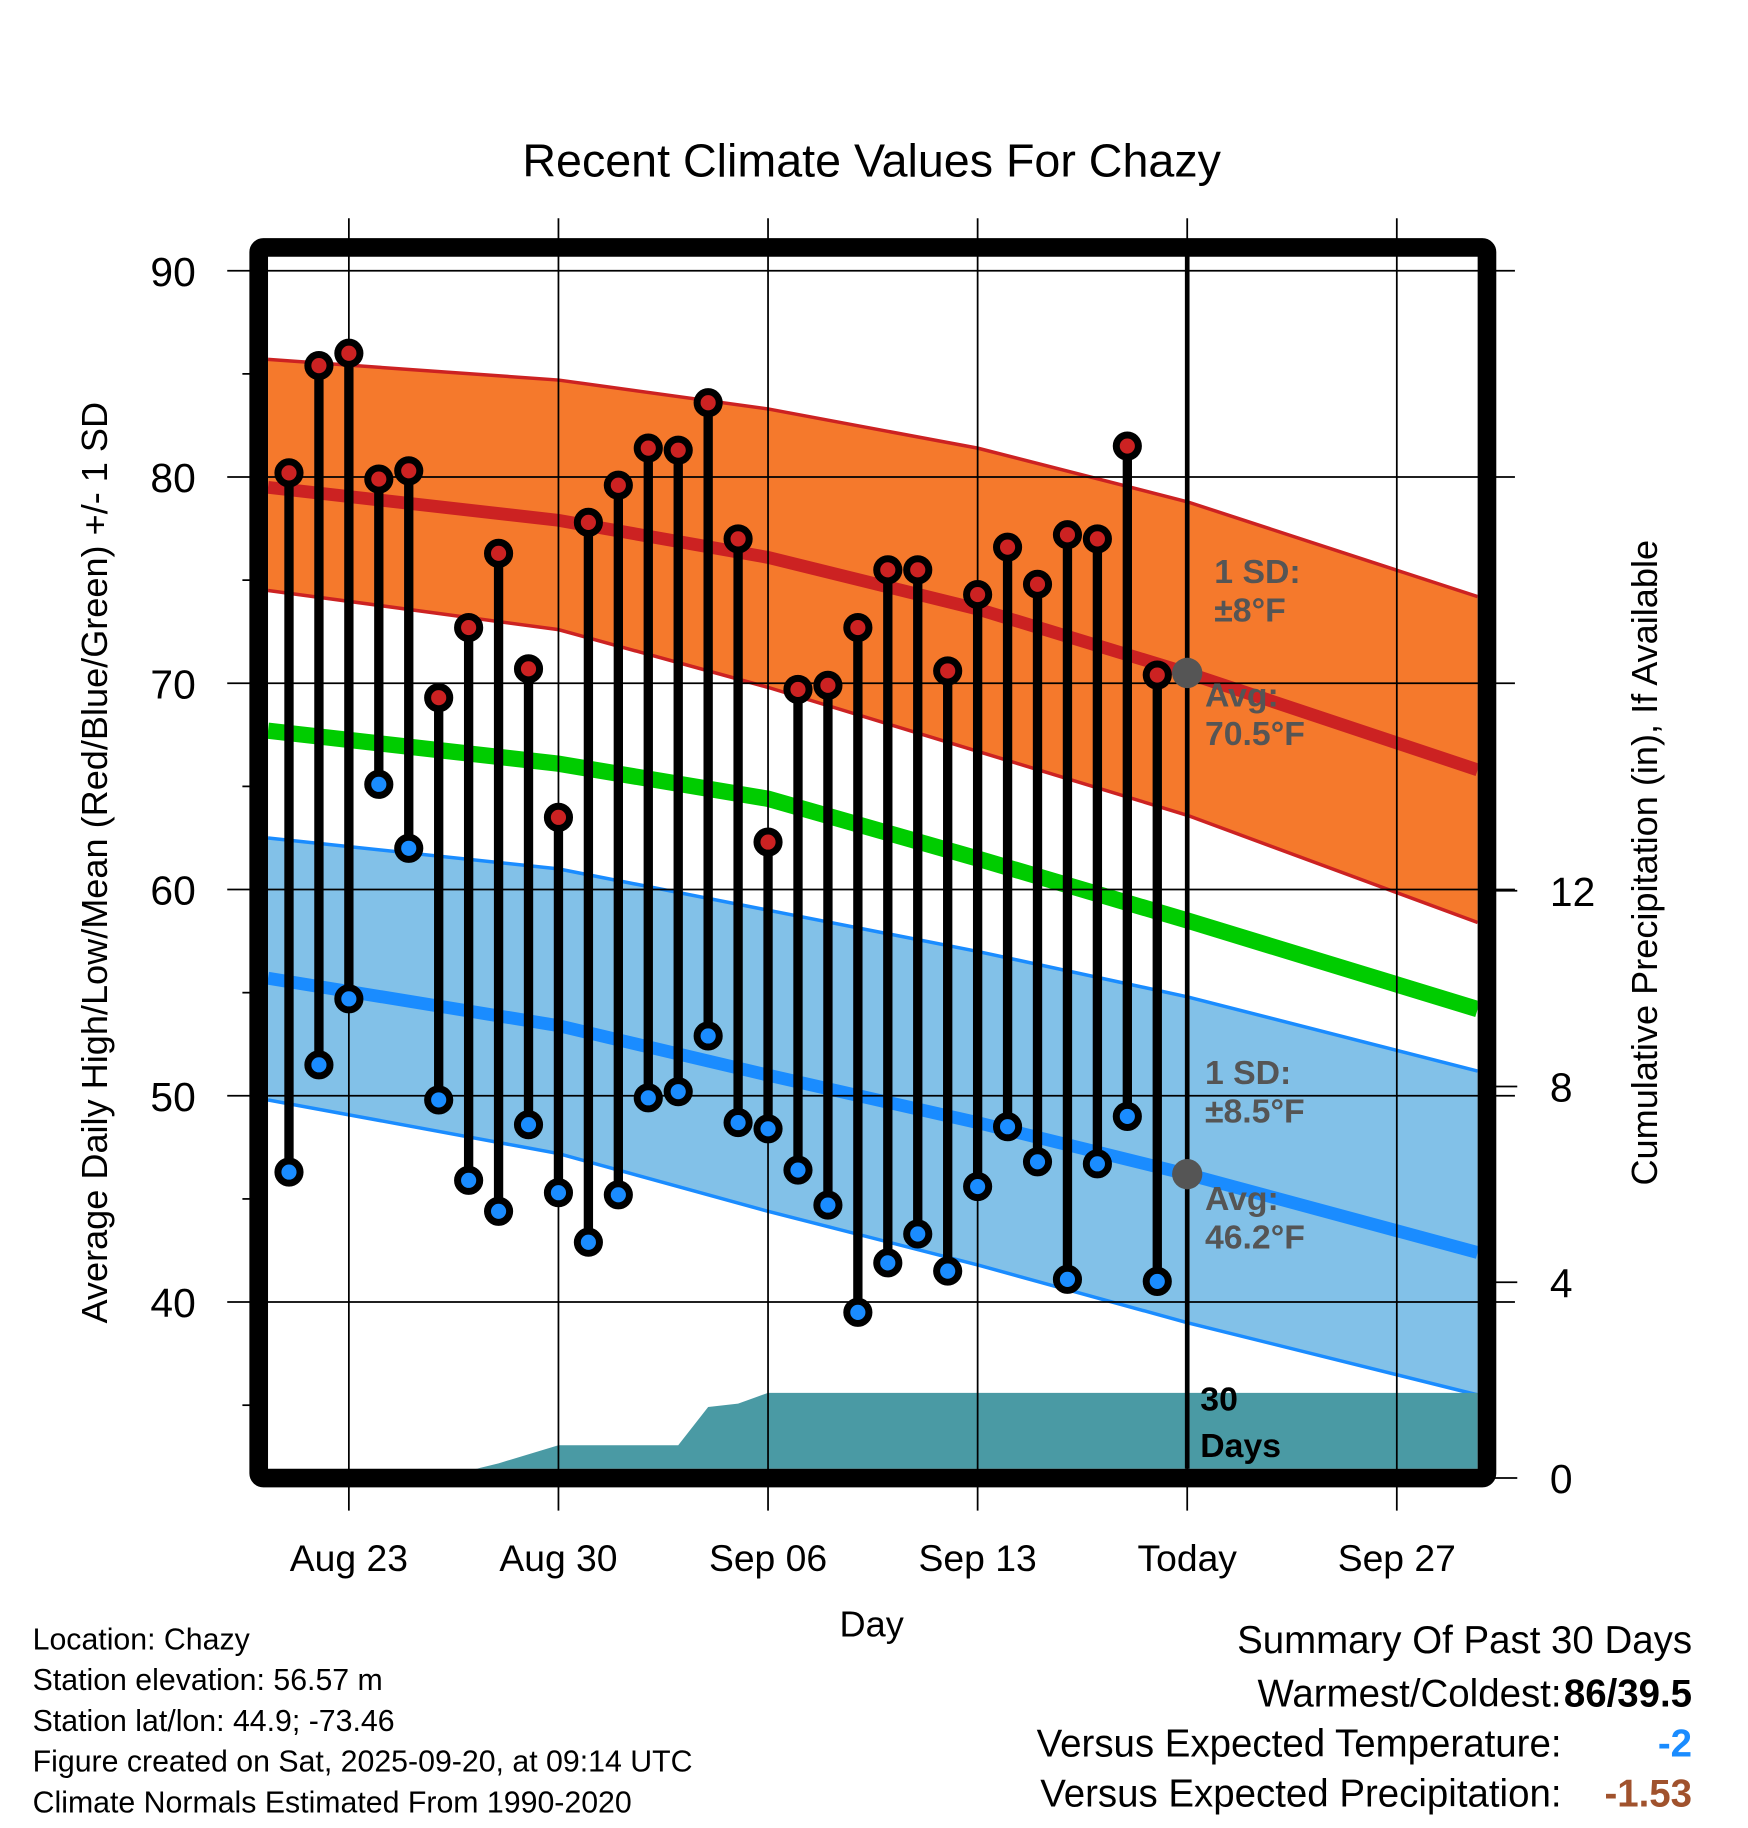 The image size is (1748, 1828). What do you see at coordinates (172, 684) in the screenshot?
I see `y-tick-label: 70` at bounding box center [172, 684].